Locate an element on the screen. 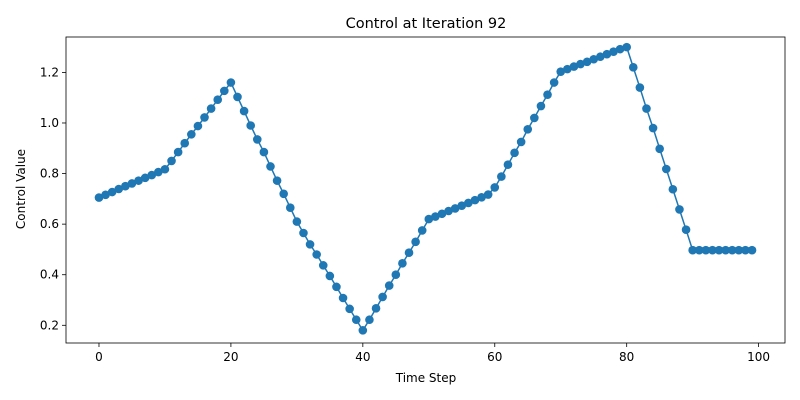 The height and width of the screenshot is (400, 800). x-tick-label: 0 is located at coordinates (99, 357).